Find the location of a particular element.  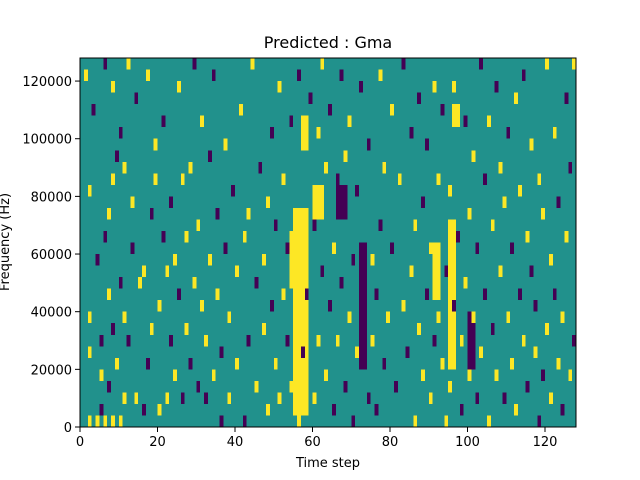

x-tick-label: 120 is located at coordinates (545, 442).